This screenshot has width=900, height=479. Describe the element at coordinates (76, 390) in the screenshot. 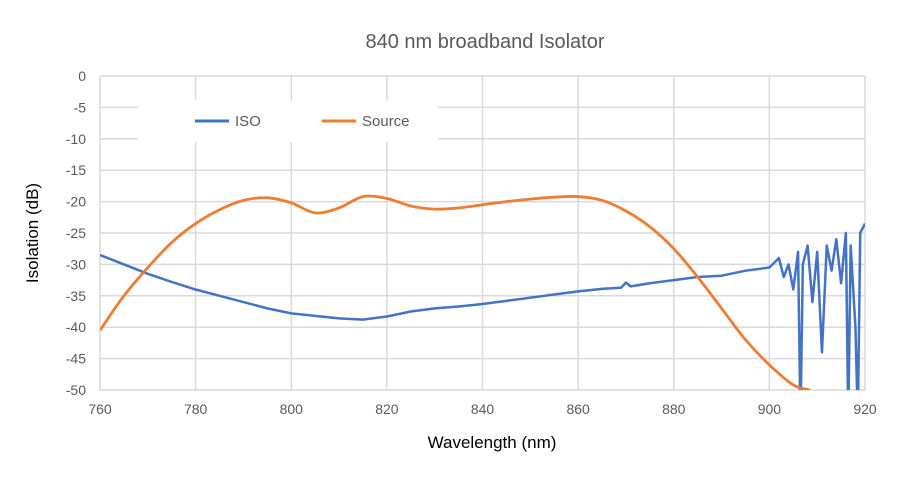

I see `y-tick-label: -50` at that location.